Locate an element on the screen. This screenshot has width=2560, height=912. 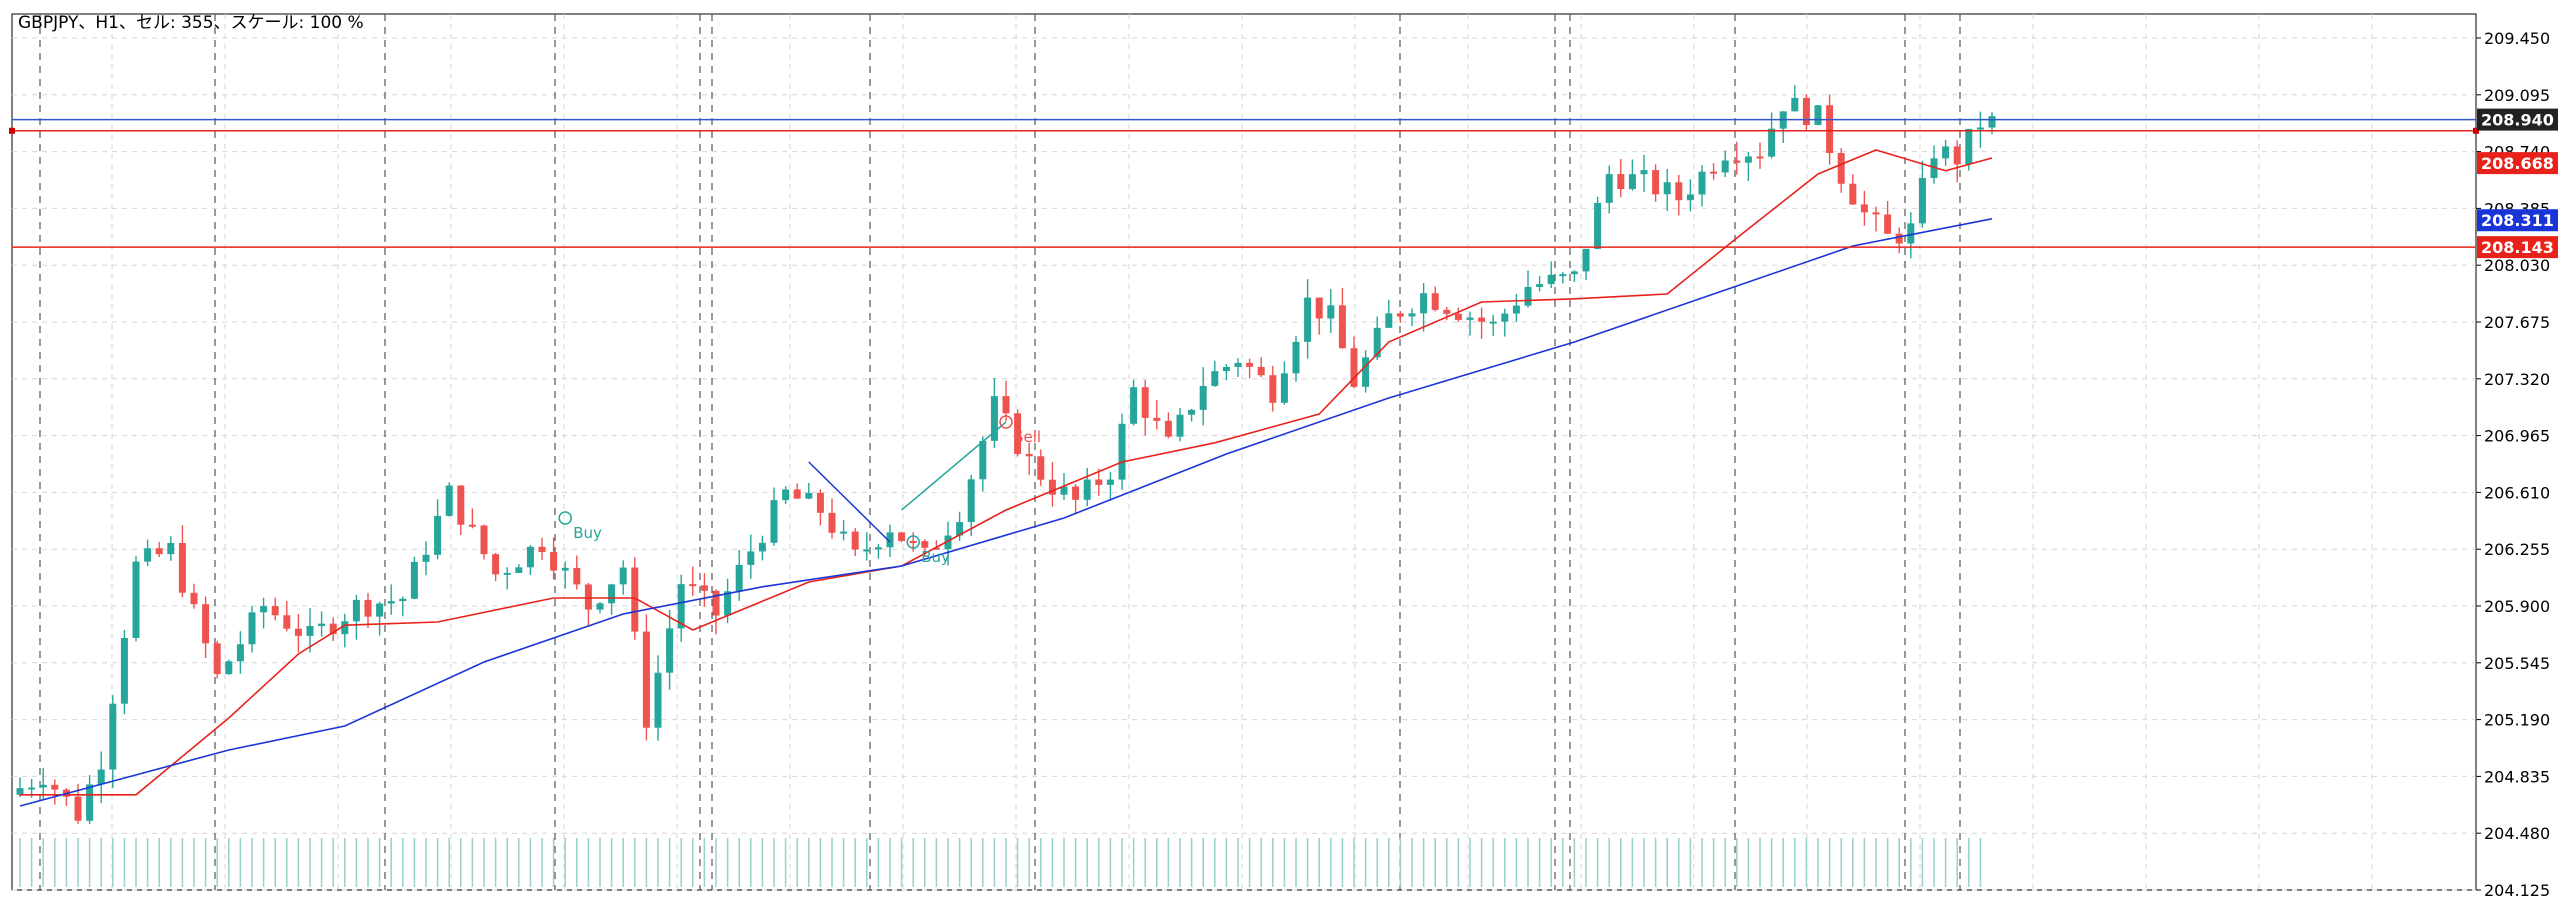
trade-marker-icon is located at coordinates (913, 542).